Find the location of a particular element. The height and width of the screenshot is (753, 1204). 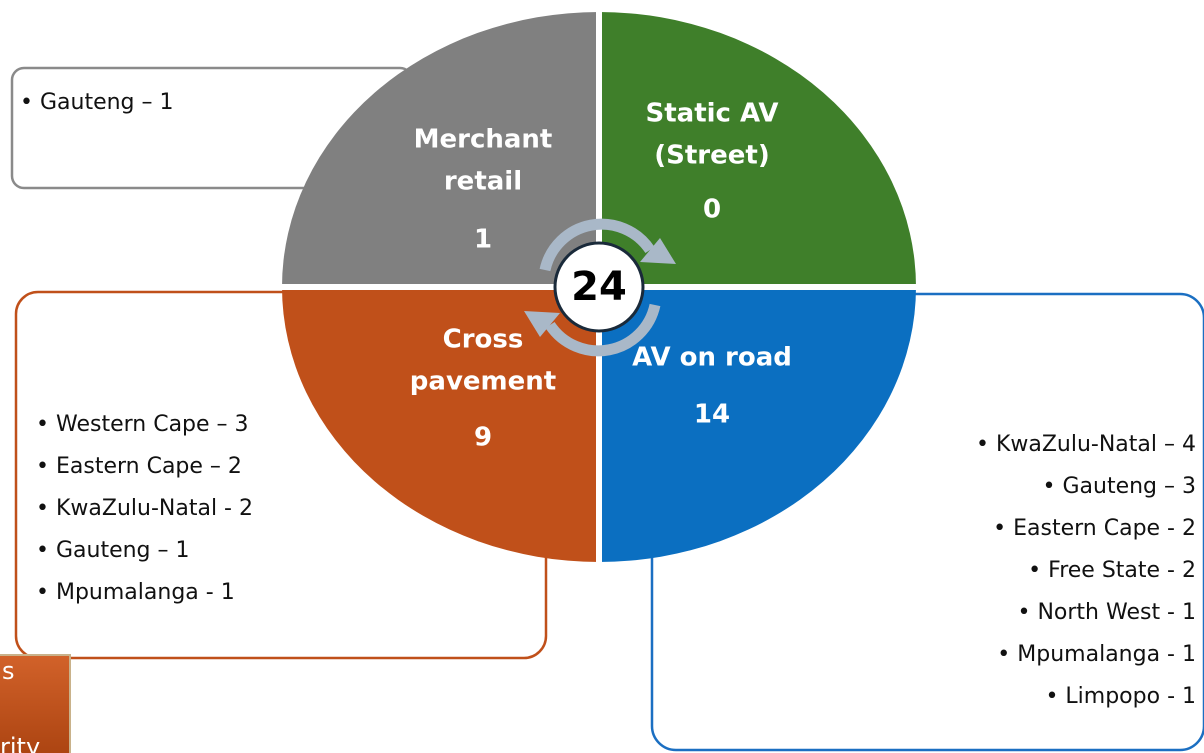

item-text: Eastern Cape - 2 is located at coordinates (1104, 528).